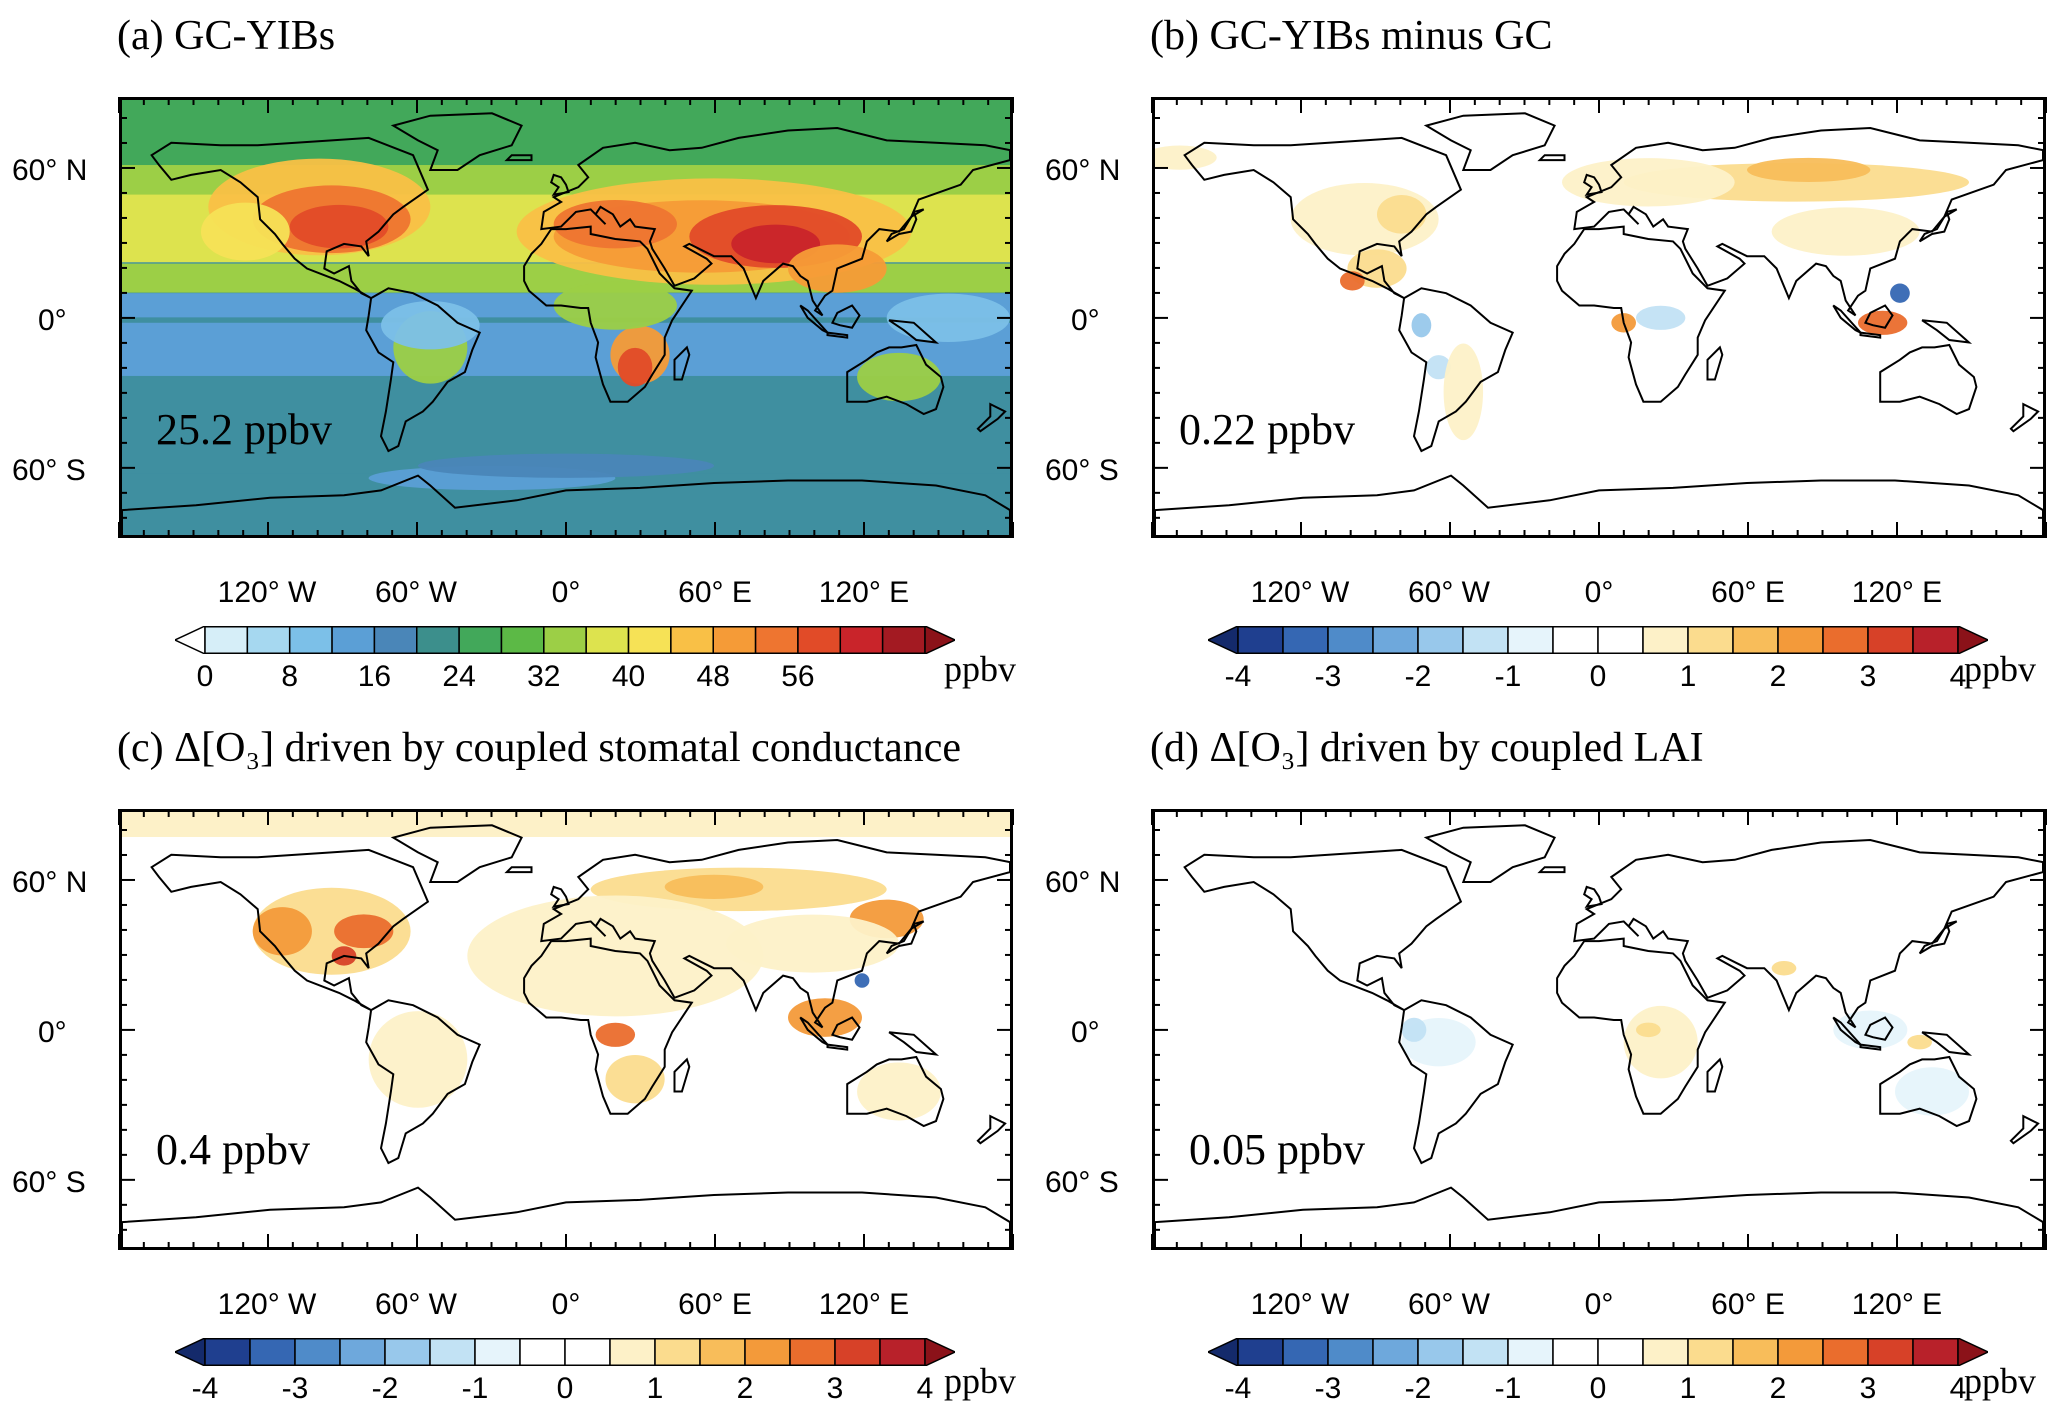 This screenshot has width=2067, height=1423. What do you see at coordinates (226, 36) in the screenshot?
I see `panel-title: (a) GC-YIBs` at bounding box center [226, 36].